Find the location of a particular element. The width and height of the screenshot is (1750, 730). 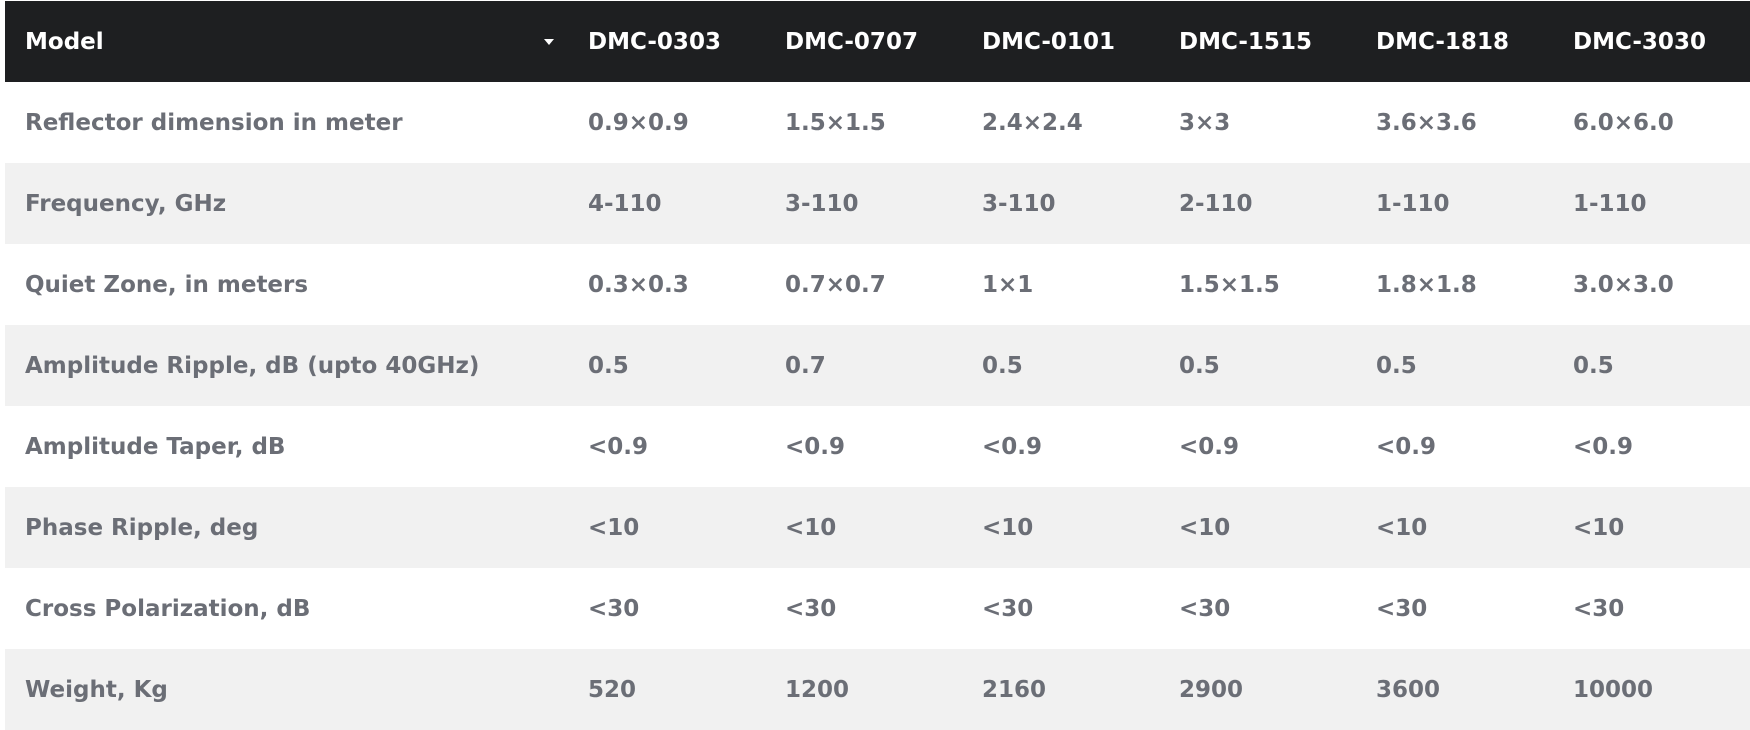

table-cell: 0.7×0.7 is located at coordinates (835, 284).